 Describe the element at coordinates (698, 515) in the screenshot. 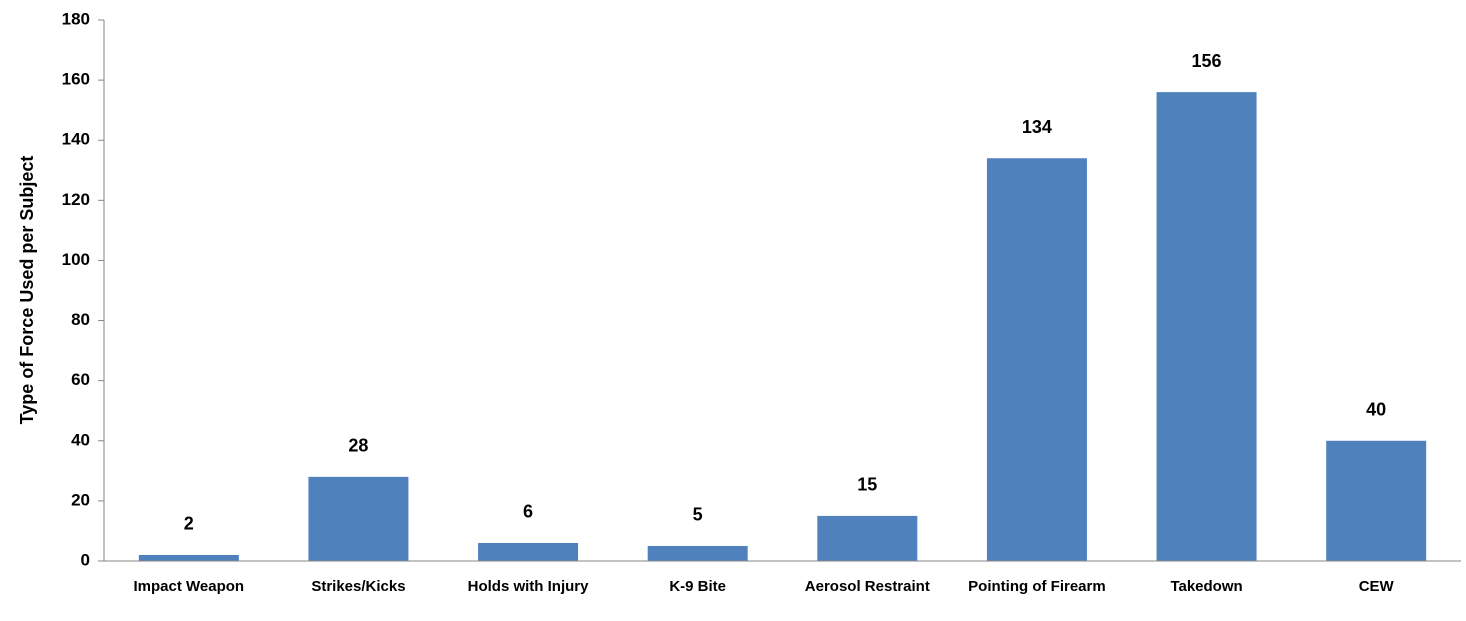

I see `data-label: 5` at that location.